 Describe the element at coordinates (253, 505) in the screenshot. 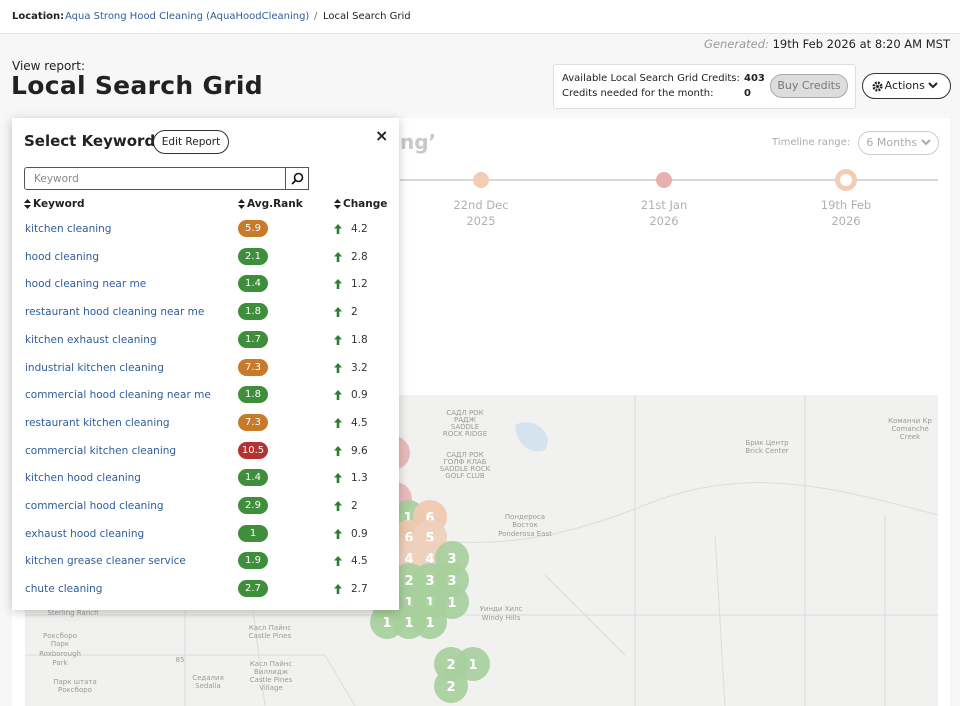

I see `avg-rank-badge: 2.9` at that location.